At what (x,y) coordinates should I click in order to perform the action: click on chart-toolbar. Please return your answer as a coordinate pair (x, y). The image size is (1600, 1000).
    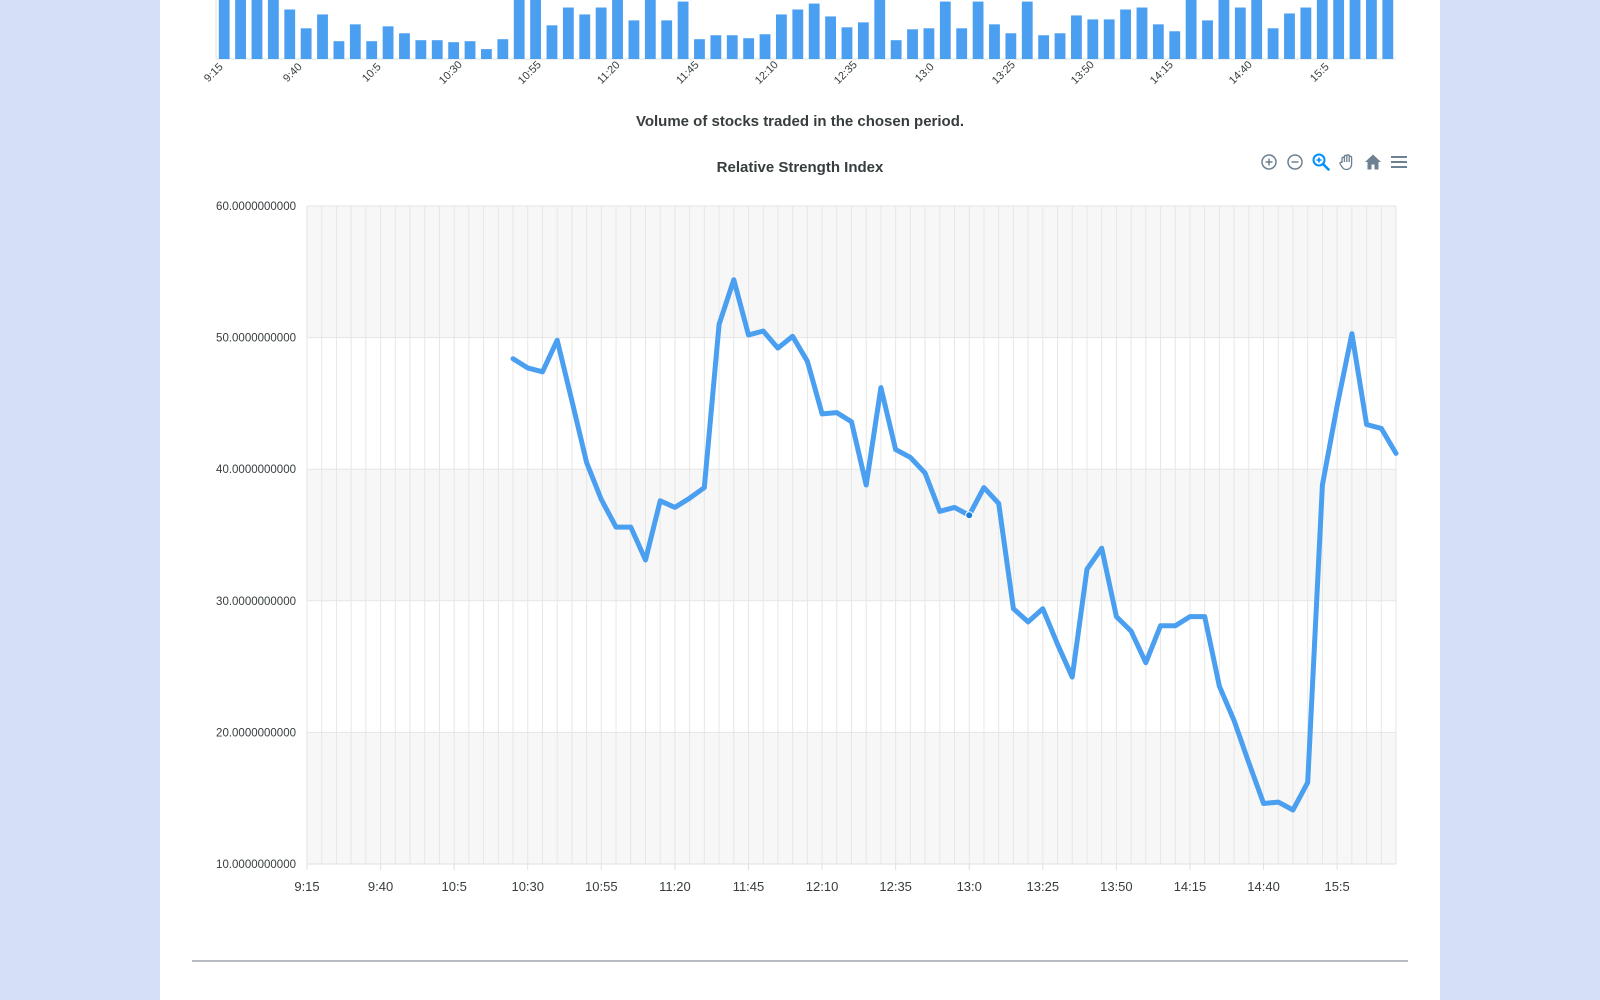
    Looking at the image, I should click on (1334, 162).